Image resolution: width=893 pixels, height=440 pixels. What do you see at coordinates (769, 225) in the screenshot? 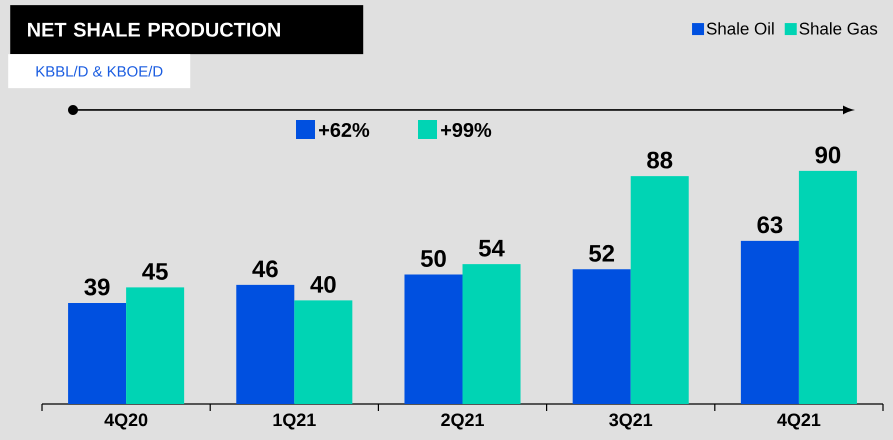
I see `data-label: 63` at bounding box center [769, 225].